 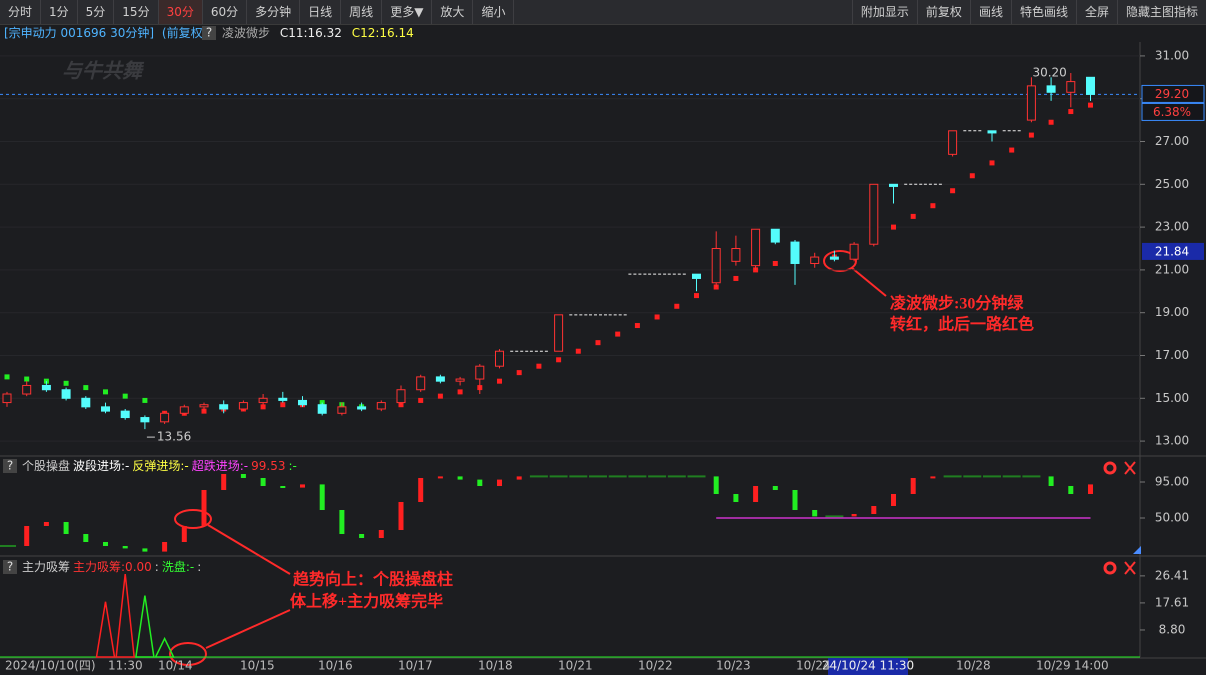 What do you see at coordinates (193, 519) in the screenshot?
I see `highlight-ellipse` at bounding box center [193, 519].